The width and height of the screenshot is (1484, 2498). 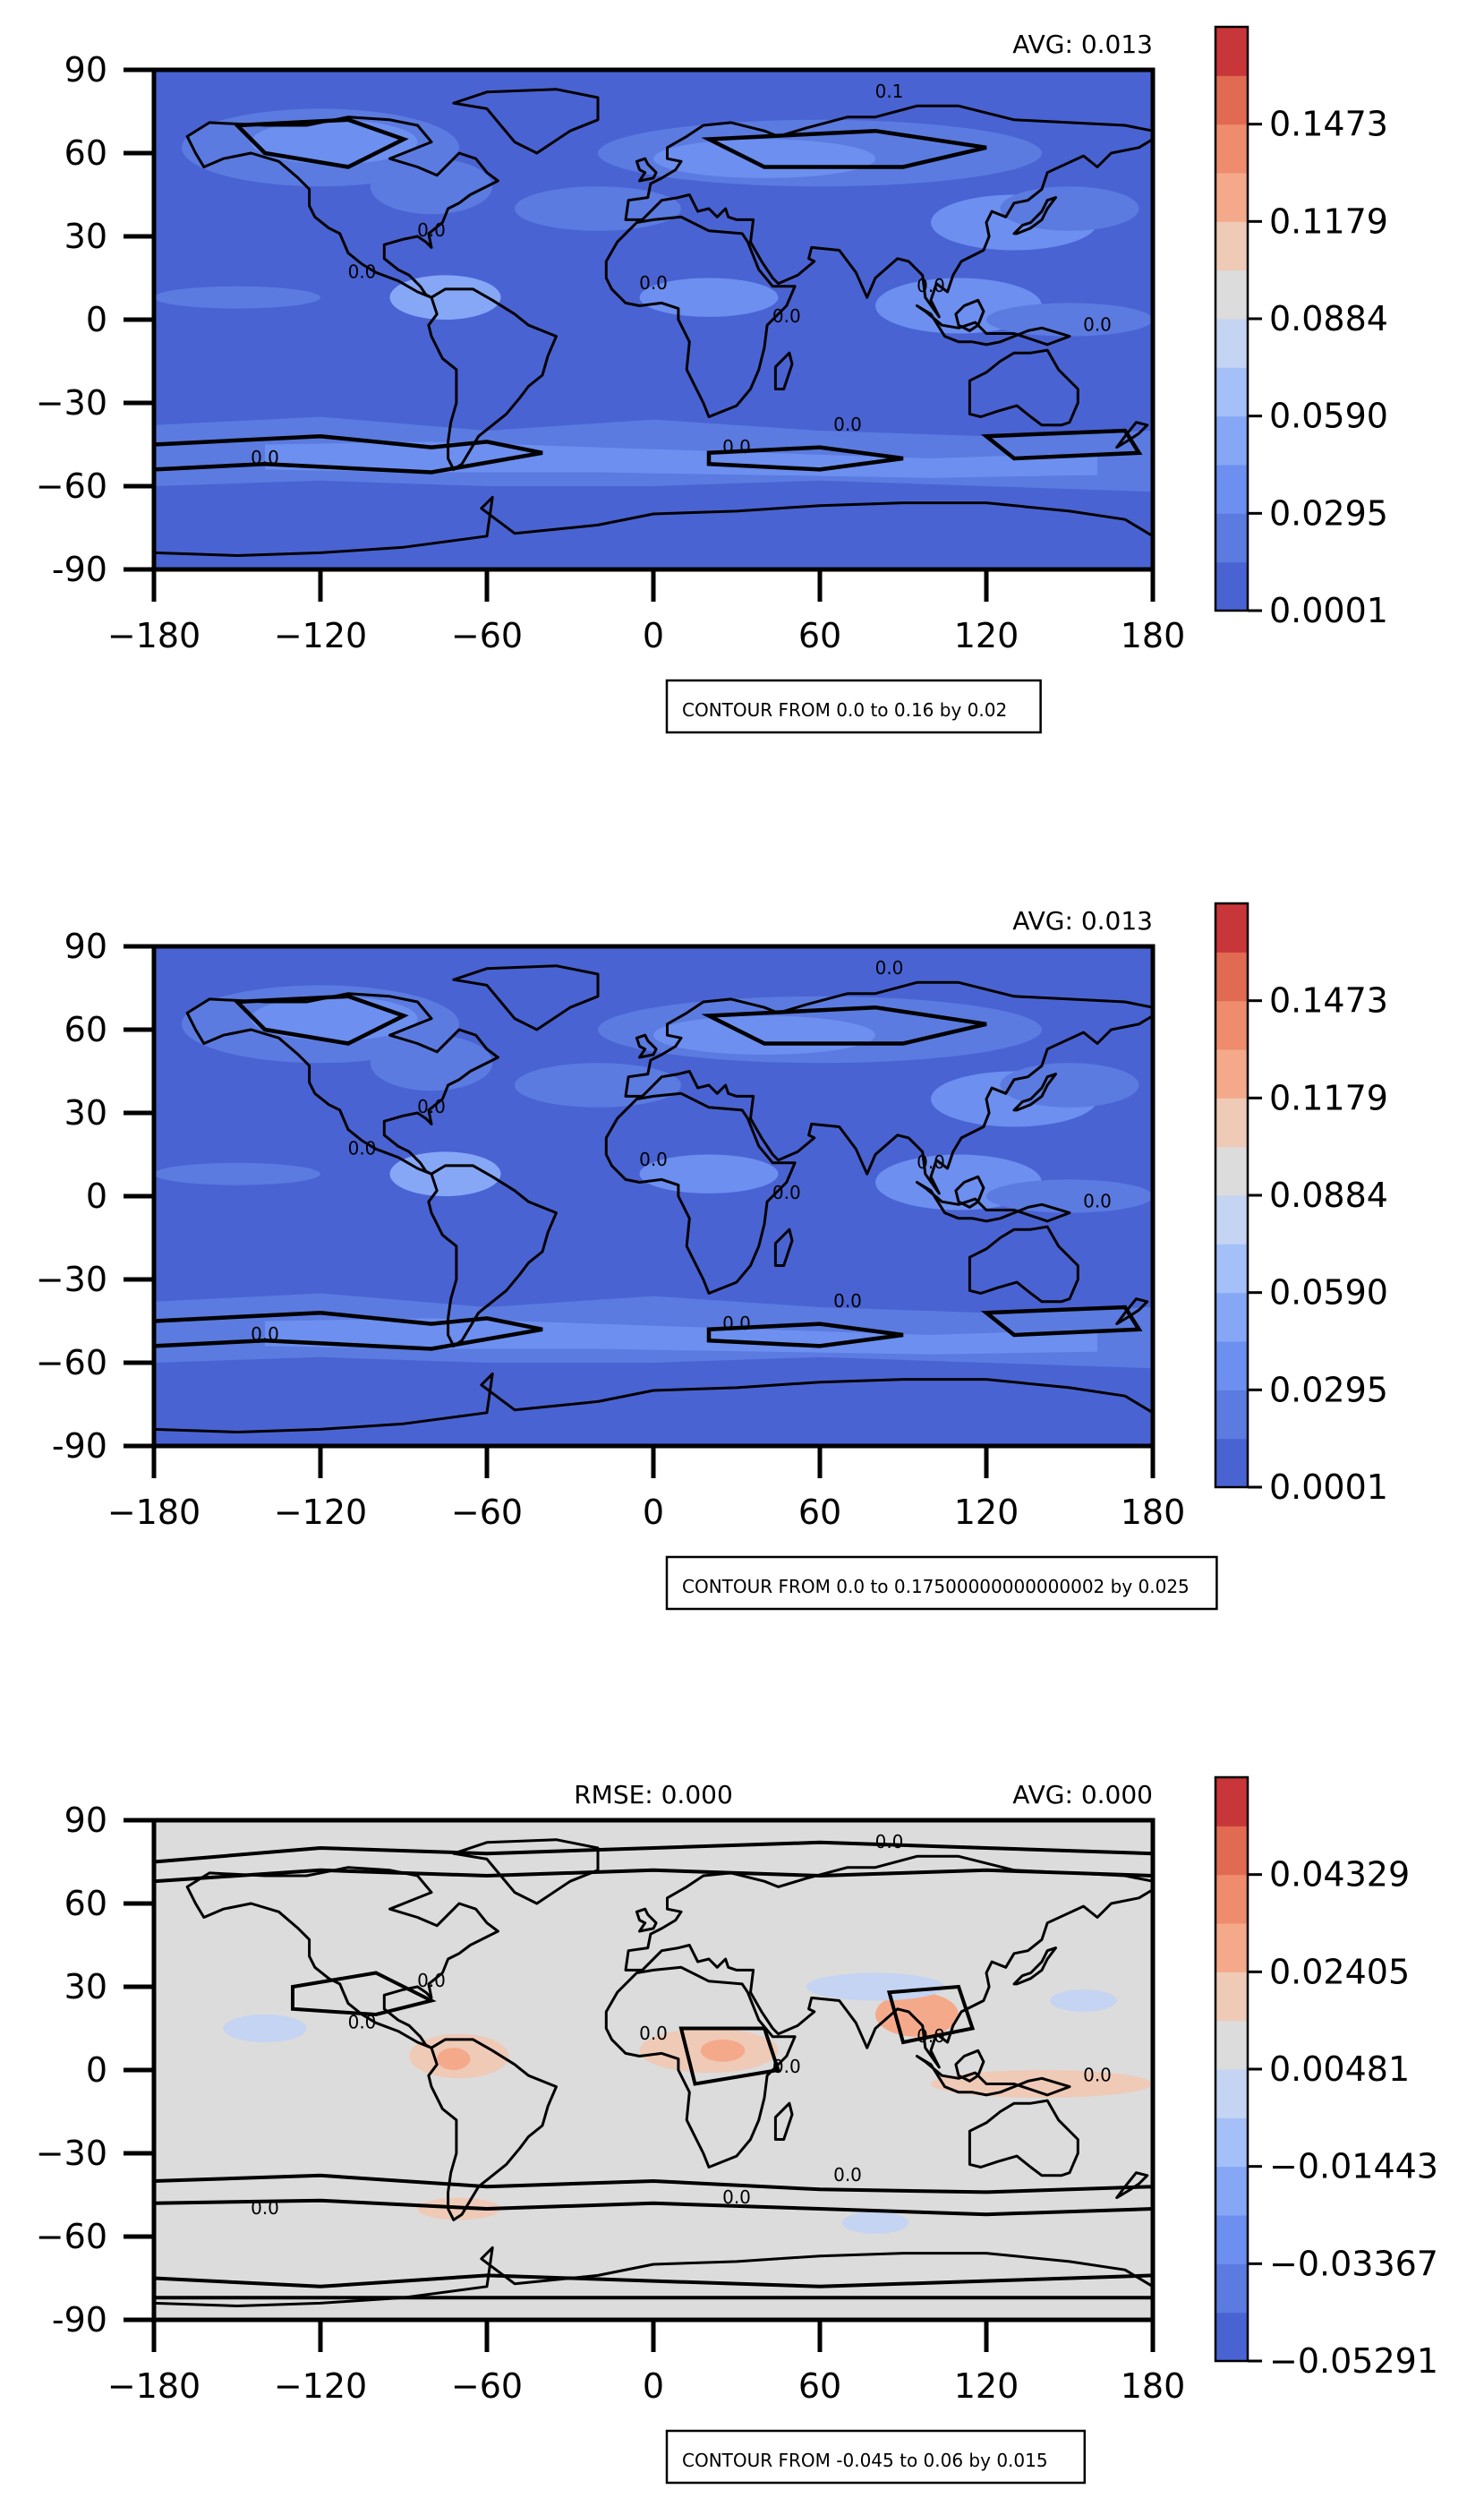 I want to click on contour-note: CONTOUR FROM 0.0 to 0.16 by 0.02, so click(x=853, y=706).